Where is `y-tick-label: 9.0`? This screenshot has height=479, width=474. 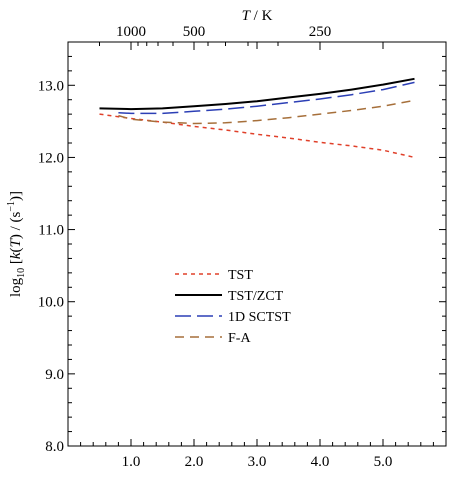 y-tick-label: 9.0 is located at coordinates (54, 375).